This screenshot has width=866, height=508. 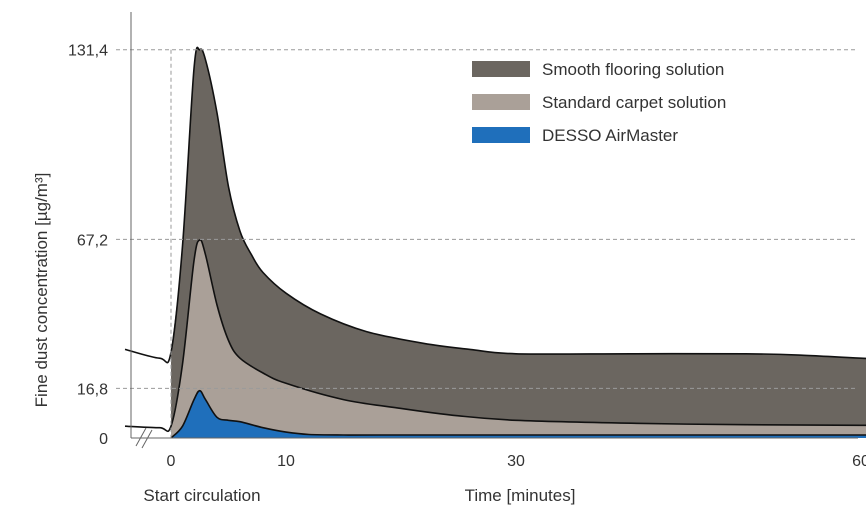 What do you see at coordinates (92, 240) in the screenshot?
I see `y-tick-label: 67,2` at bounding box center [92, 240].